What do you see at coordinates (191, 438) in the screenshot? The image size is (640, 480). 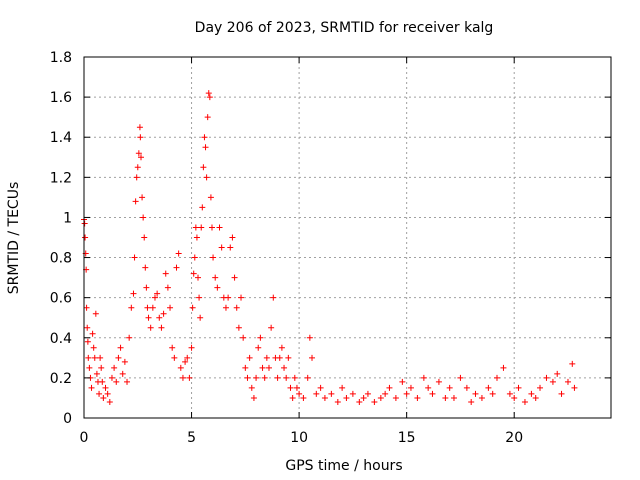 I see `x-tick-label: 5` at bounding box center [191, 438].